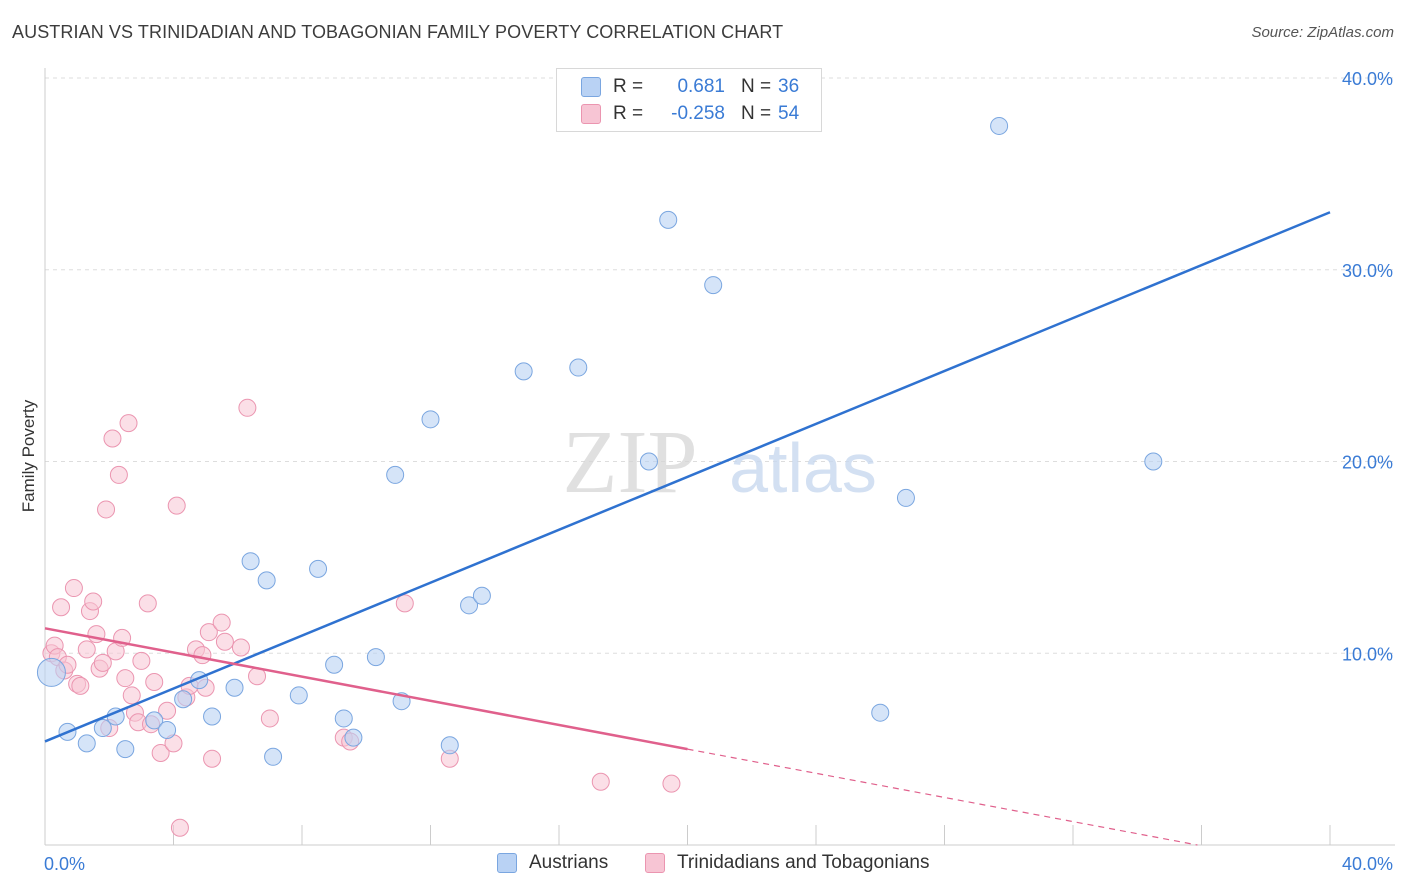 The height and width of the screenshot is (892, 1406). I want to click on legend-item-austrians: Austrians, so click(552, 863).